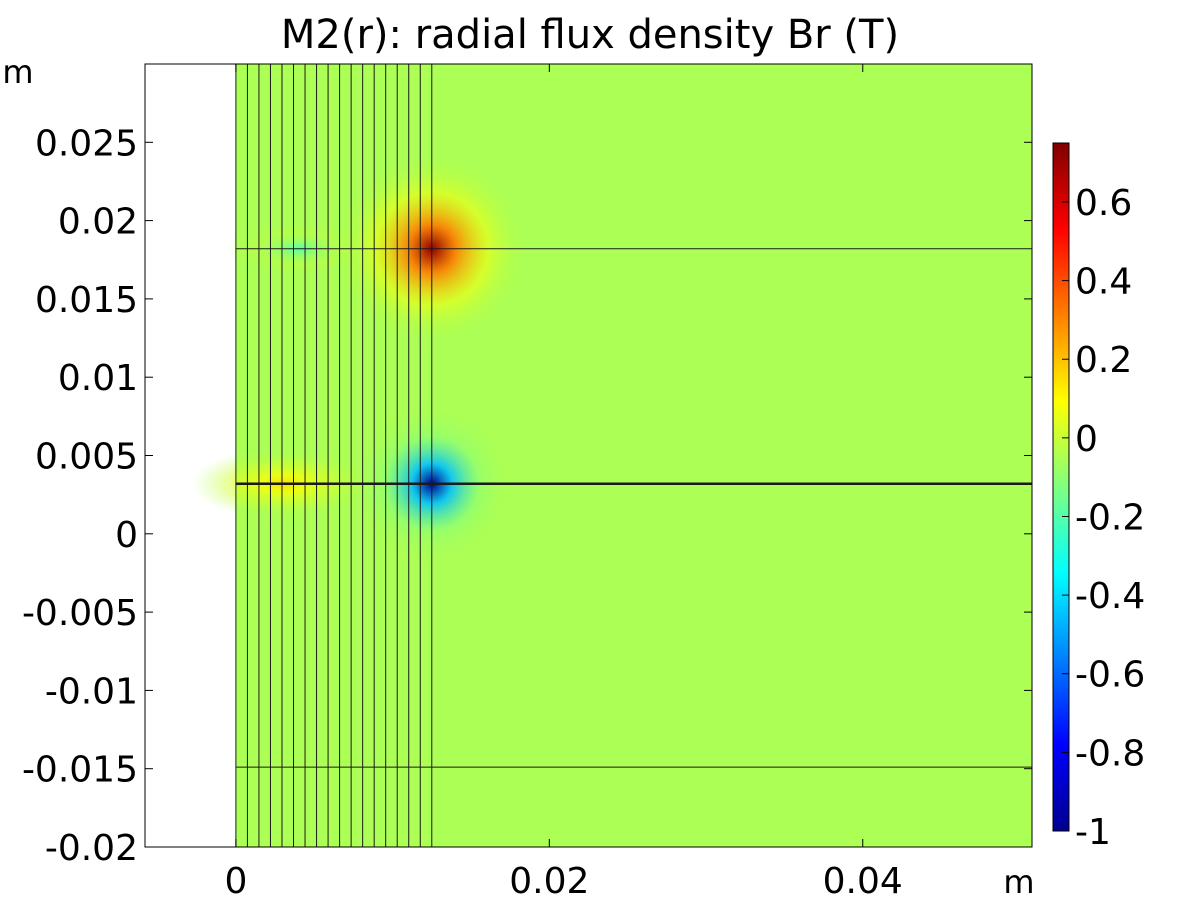 This screenshot has width=1200, height=900. Describe the element at coordinates (17, 72) in the screenshot. I see `y-unit-label: m` at that location.